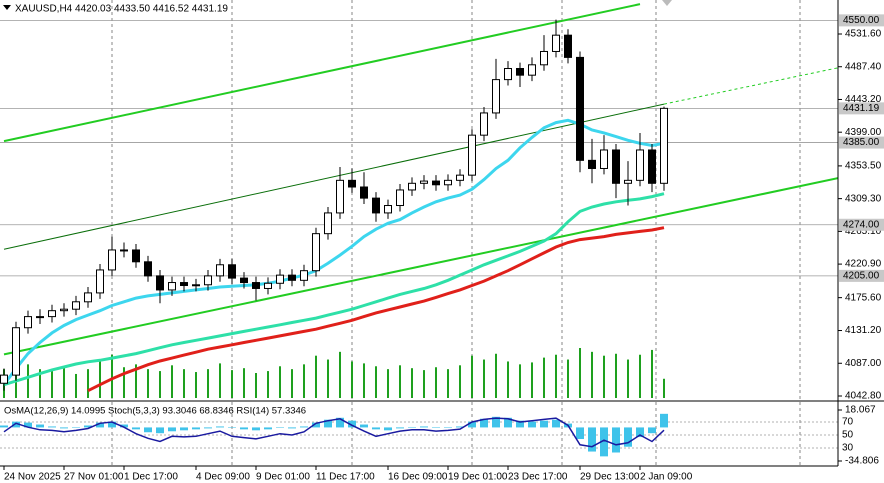 Image resolution: width=884 pixels, height=483 pixels. What do you see at coordinates (7, 7) in the screenshot?
I see `menu-icon` at bounding box center [7, 7].